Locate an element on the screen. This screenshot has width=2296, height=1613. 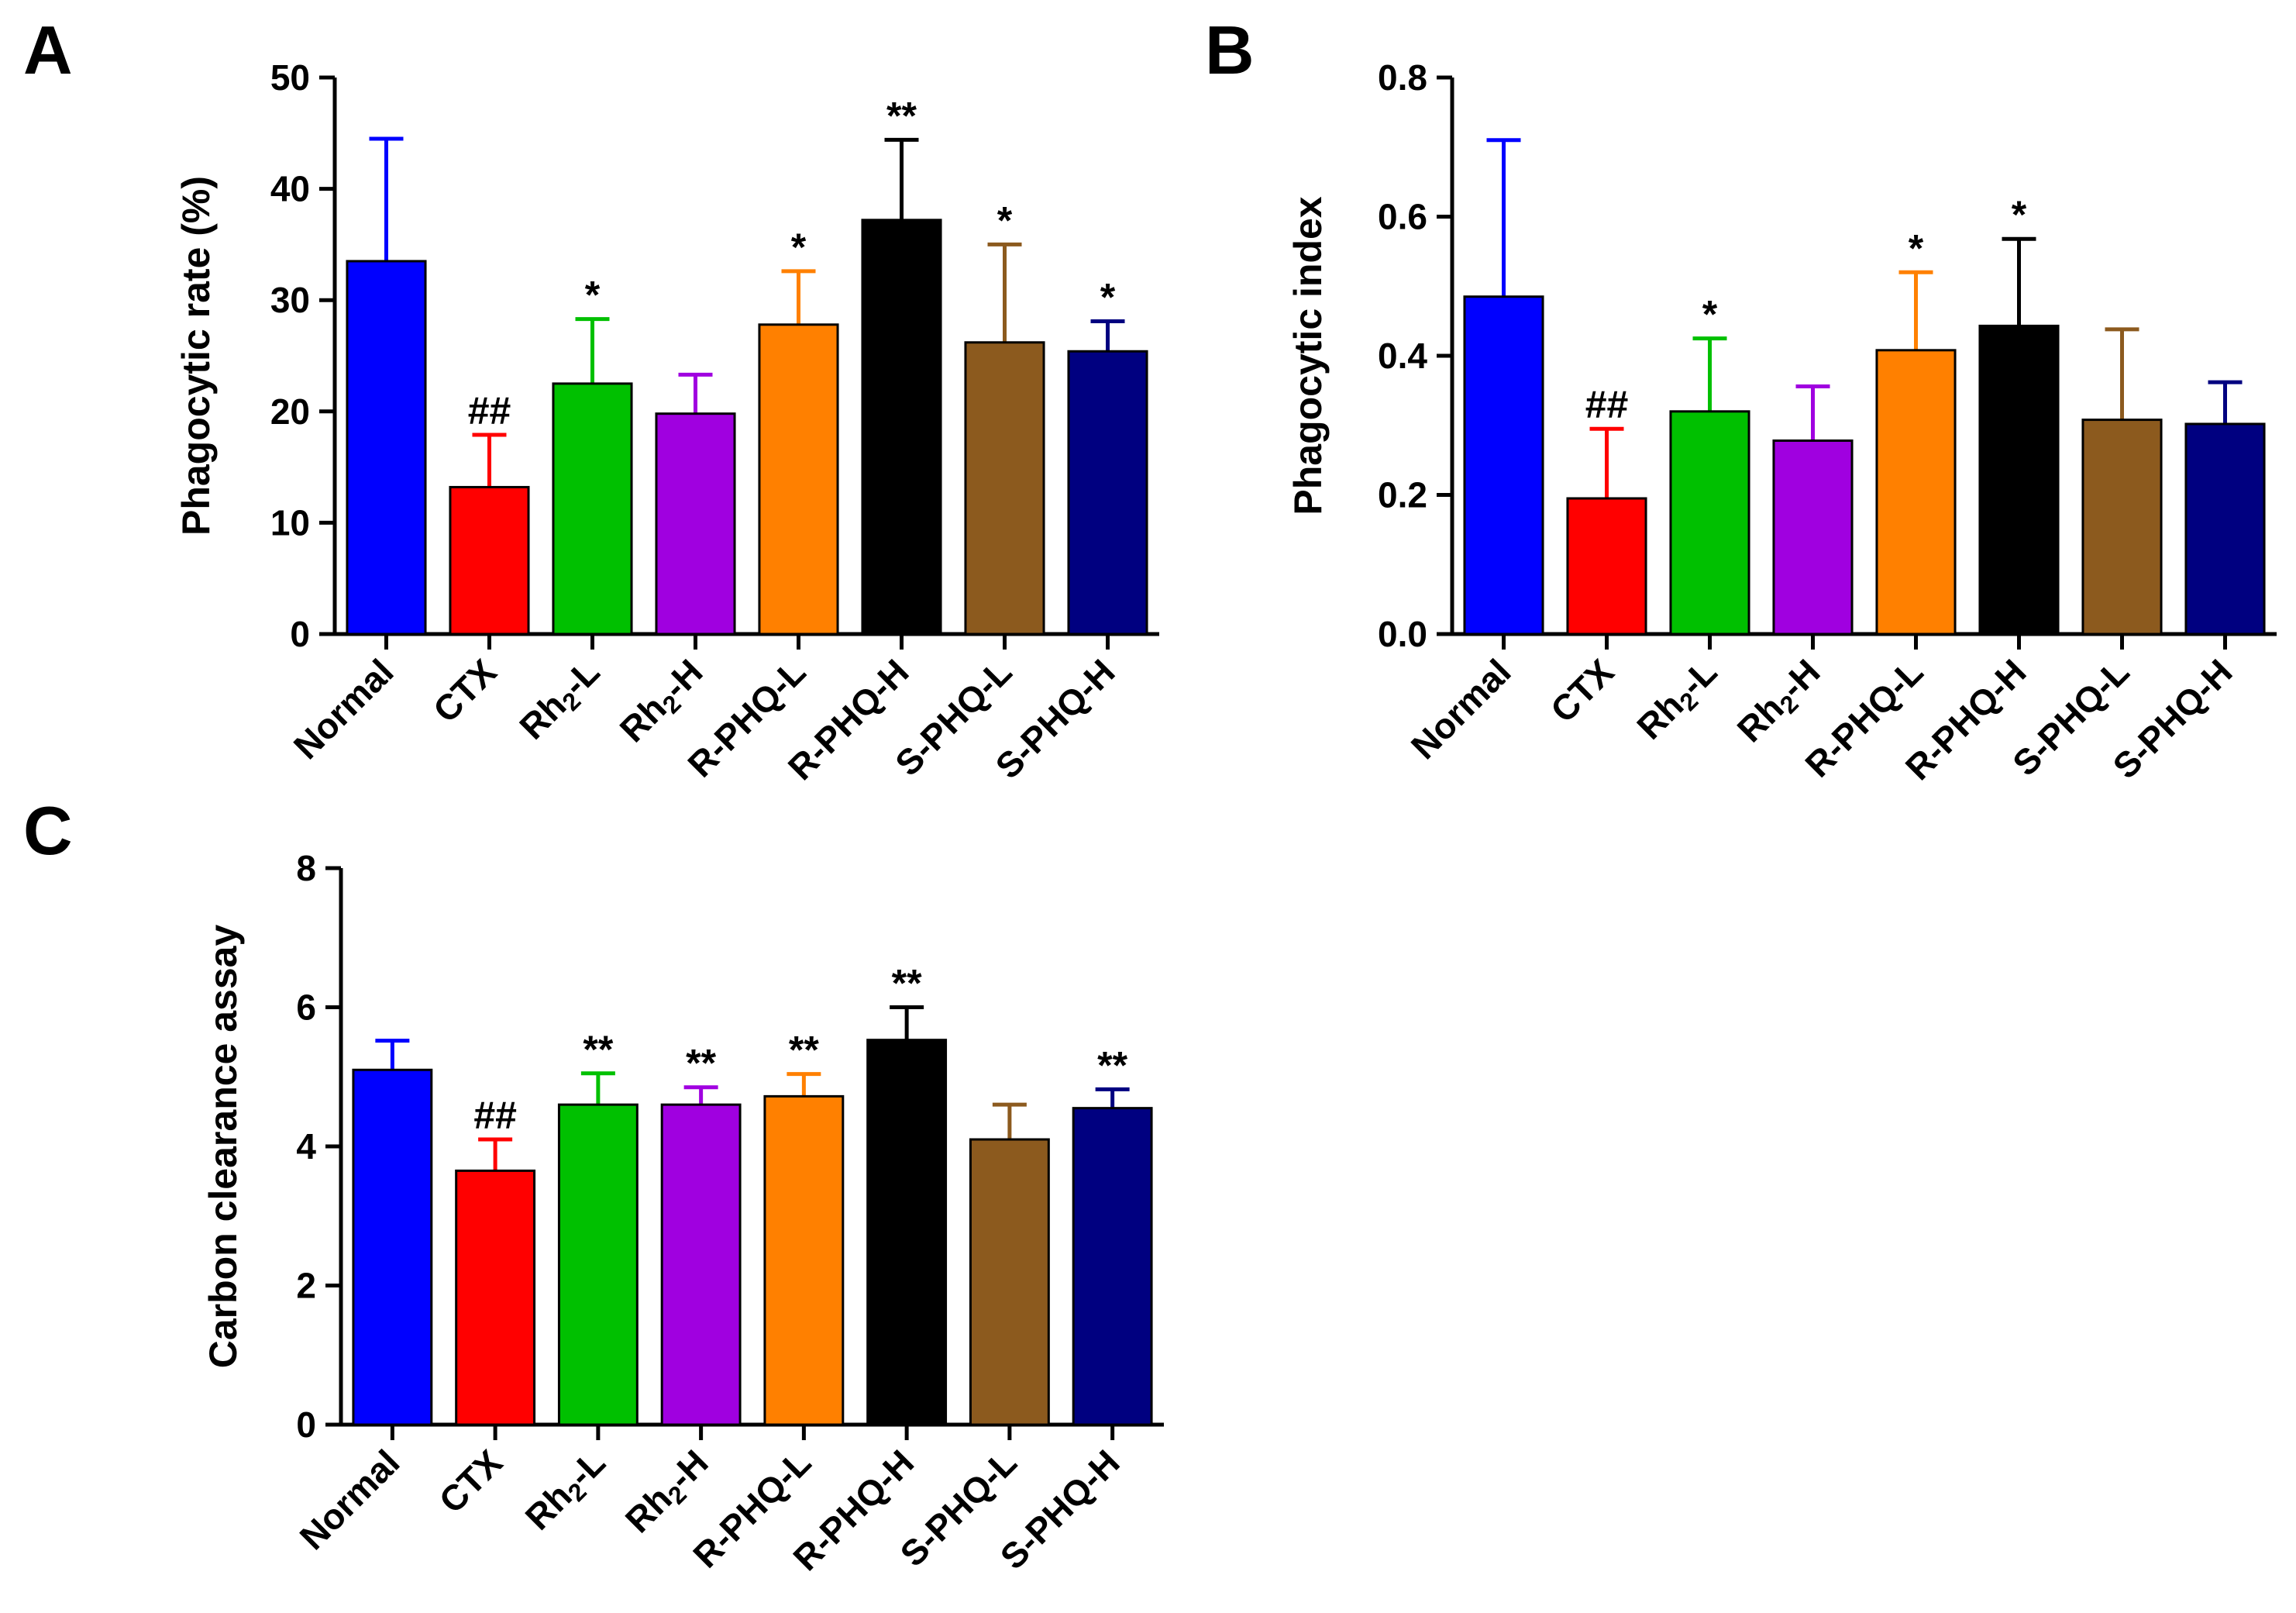
y-tick-label: 0.4 is located at coordinates (1403, 356).